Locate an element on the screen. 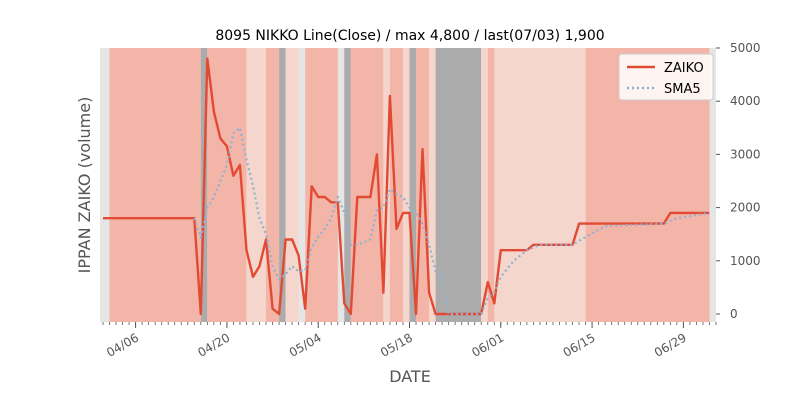  y-tick-label: 3000 is located at coordinates (745, 154).